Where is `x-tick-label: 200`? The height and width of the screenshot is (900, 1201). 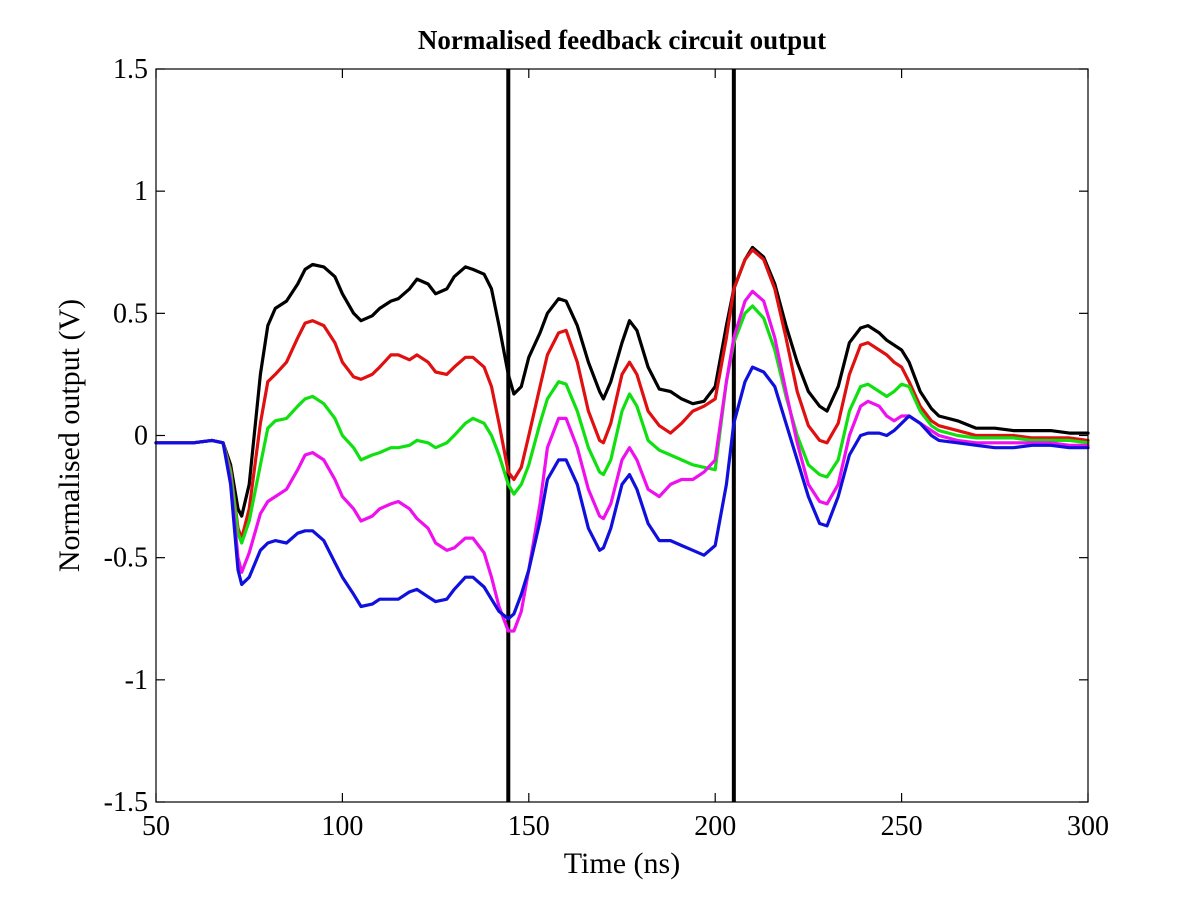
x-tick-label: 200 is located at coordinates (715, 826).